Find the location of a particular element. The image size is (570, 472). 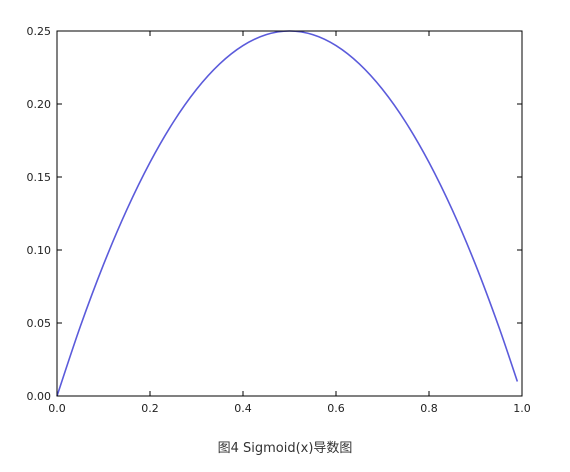

y-tick-label: 0.10 is located at coordinates (39, 250).